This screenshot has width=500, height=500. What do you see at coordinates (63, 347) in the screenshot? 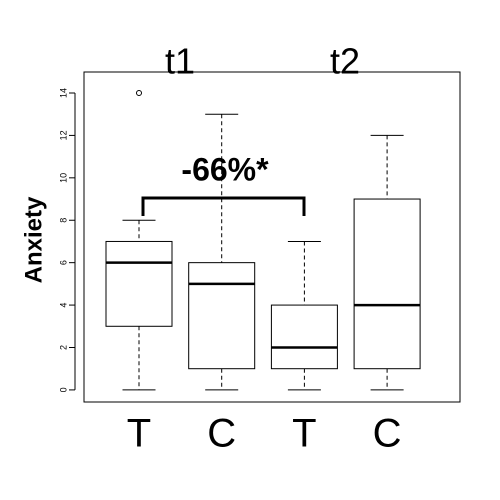
I see `y-tick-label: 2` at bounding box center [63, 347].